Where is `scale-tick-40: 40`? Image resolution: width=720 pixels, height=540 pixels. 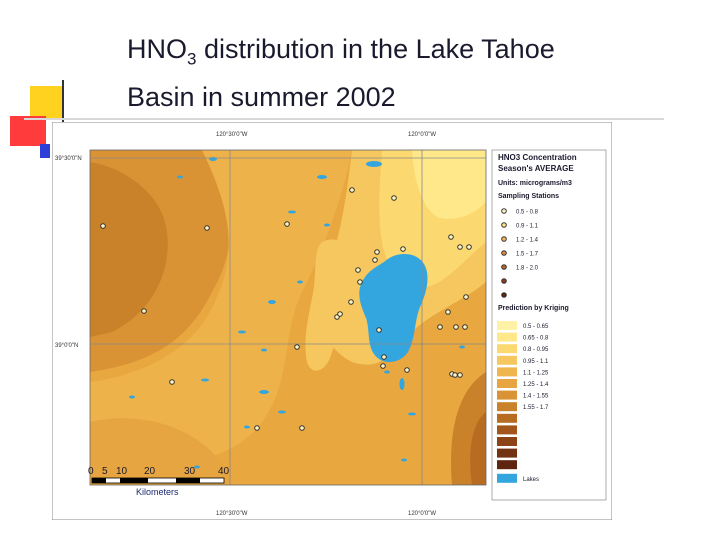 scale-tick-40: 40 is located at coordinates (224, 471).